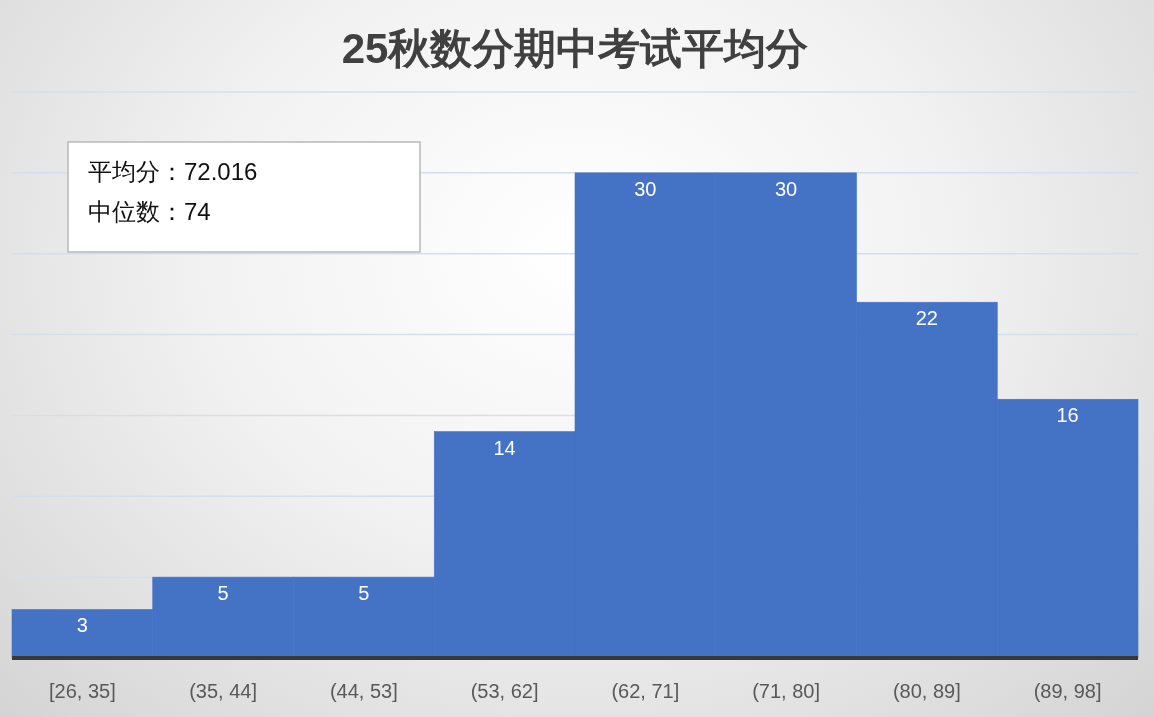  I want to click on annotation: 平均分：72.016, so click(173, 171).